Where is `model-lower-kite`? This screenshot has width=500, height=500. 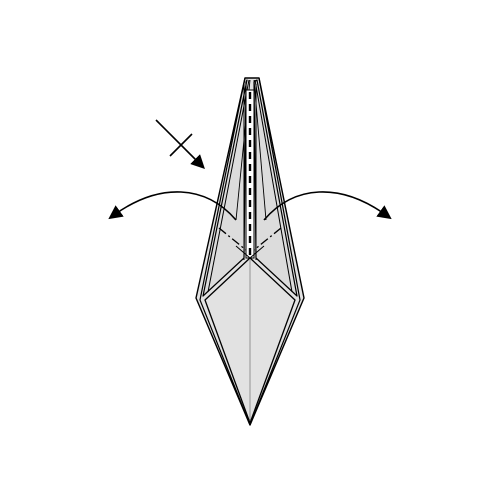 model-lower-kite is located at coordinates (250, 334).